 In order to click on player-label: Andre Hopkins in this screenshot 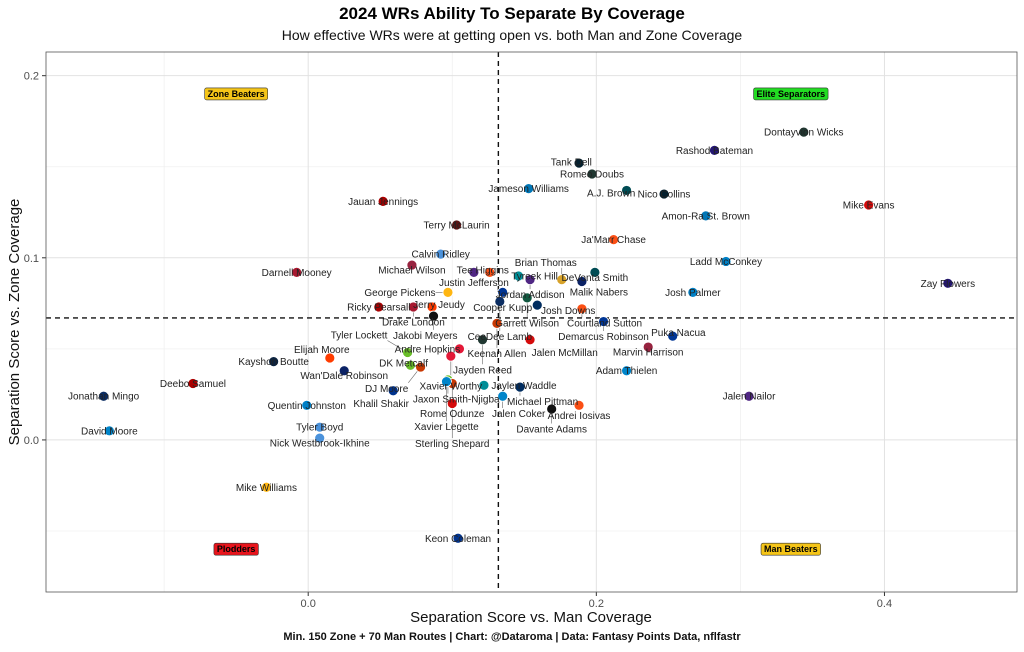, I will do `click(428, 349)`.